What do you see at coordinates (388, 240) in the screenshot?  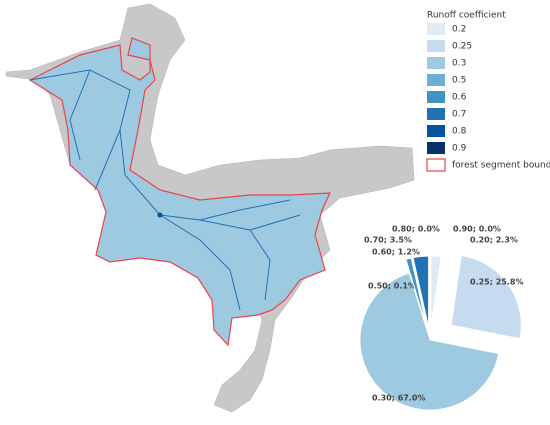 I see `pie-label: 0.70; 3.5%` at bounding box center [388, 240].